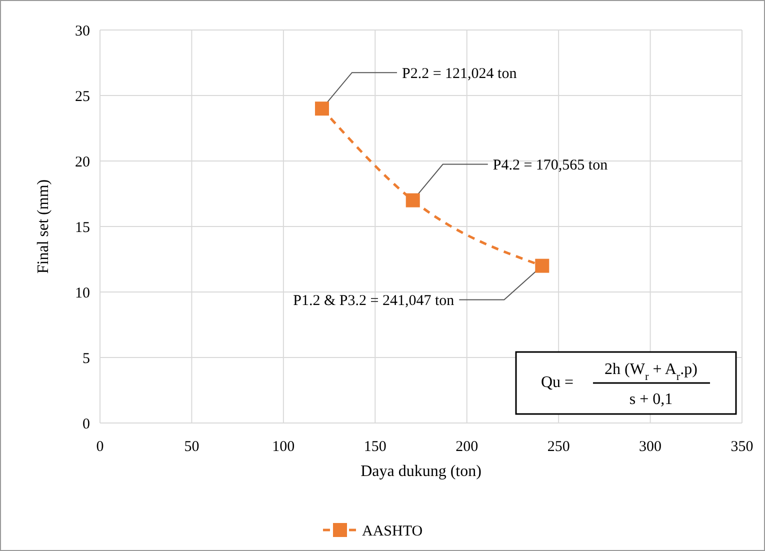 The width and height of the screenshot is (765, 551). Describe the element at coordinates (650, 447) in the screenshot. I see `x-tick-label: 300` at that location.